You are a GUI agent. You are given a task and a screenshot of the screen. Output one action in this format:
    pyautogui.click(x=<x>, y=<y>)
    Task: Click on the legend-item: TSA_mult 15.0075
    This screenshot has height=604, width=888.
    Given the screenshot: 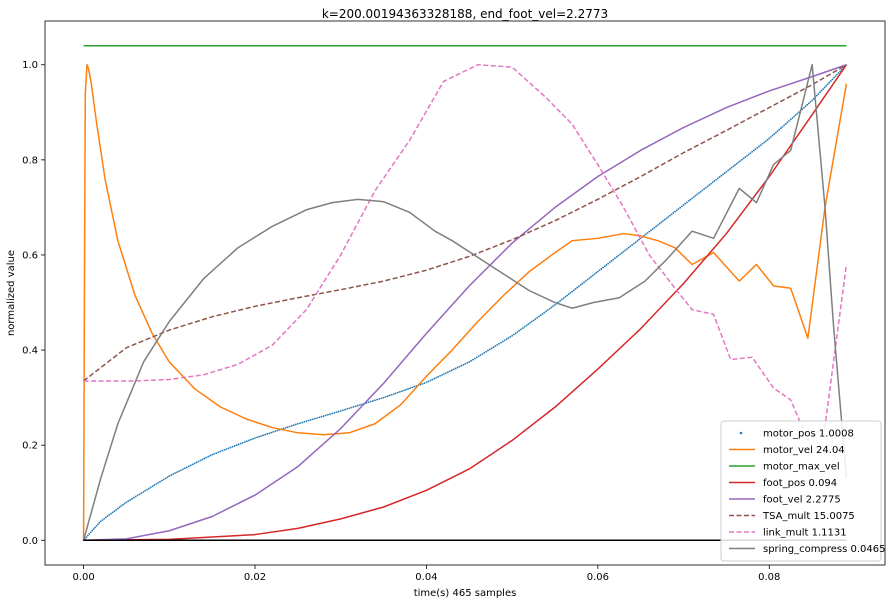 What is the action you would take?
    pyautogui.click(x=792, y=516)
    